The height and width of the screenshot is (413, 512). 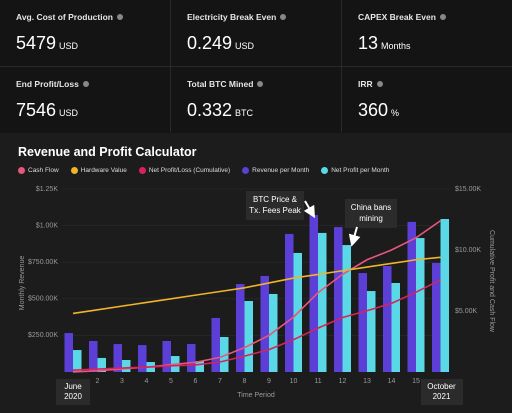 What do you see at coordinates (189, 170) in the screenshot?
I see `legend-label: Net Profit/Loss (Cumulative)` at bounding box center [189, 170].